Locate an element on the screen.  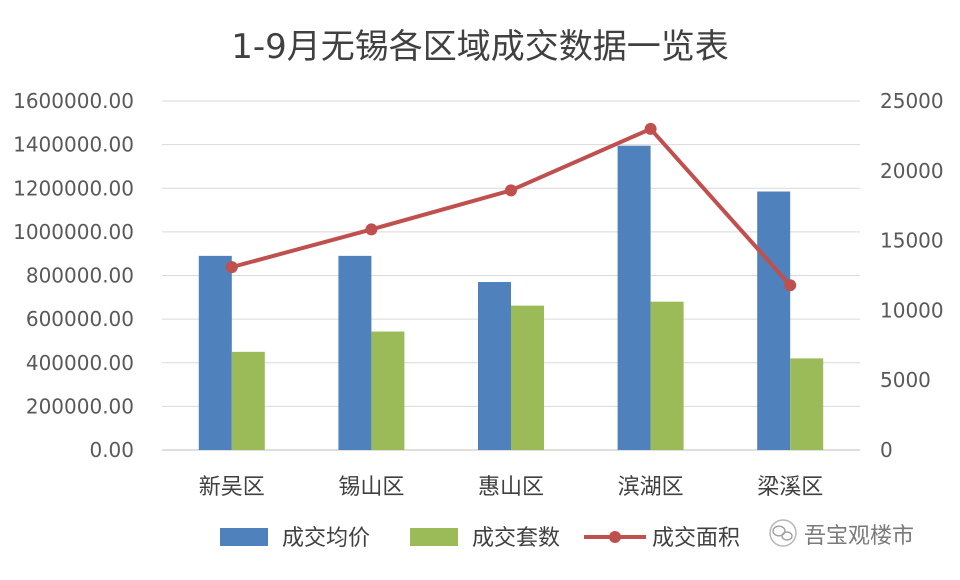
legend-item: 成交套数 is located at coordinates (485, 538).